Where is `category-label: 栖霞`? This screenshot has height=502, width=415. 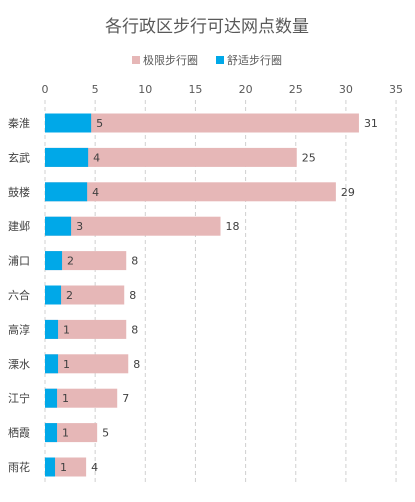
category-label: 栖霞 is located at coordinates (19, 433).